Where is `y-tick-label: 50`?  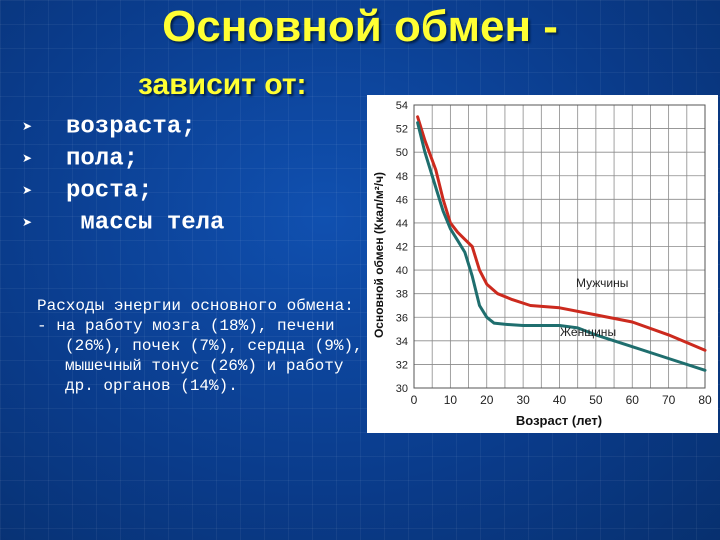
y-tick-label: 50 is located at coordinates (402, 153).